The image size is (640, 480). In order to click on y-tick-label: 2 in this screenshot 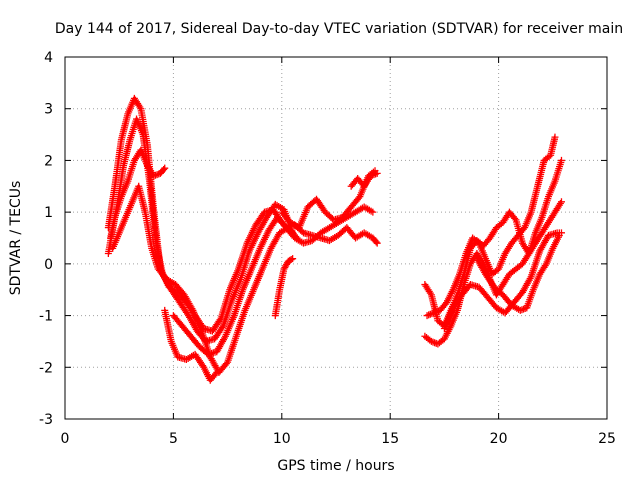, I will do `click(48, 161)`.